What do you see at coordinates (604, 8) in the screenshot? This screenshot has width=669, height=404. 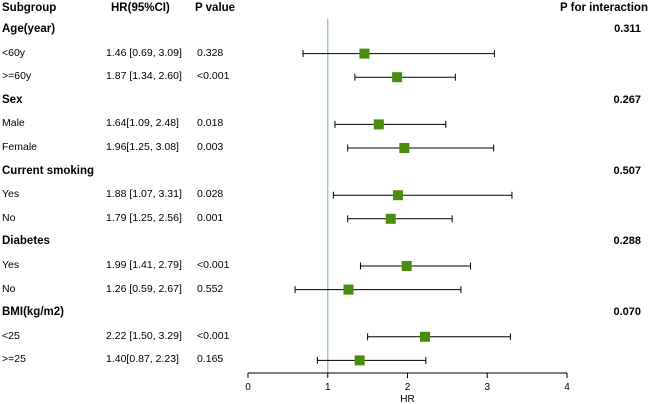 I see `header-p-interaction: P for interaction` at bounding box center [604, 8].